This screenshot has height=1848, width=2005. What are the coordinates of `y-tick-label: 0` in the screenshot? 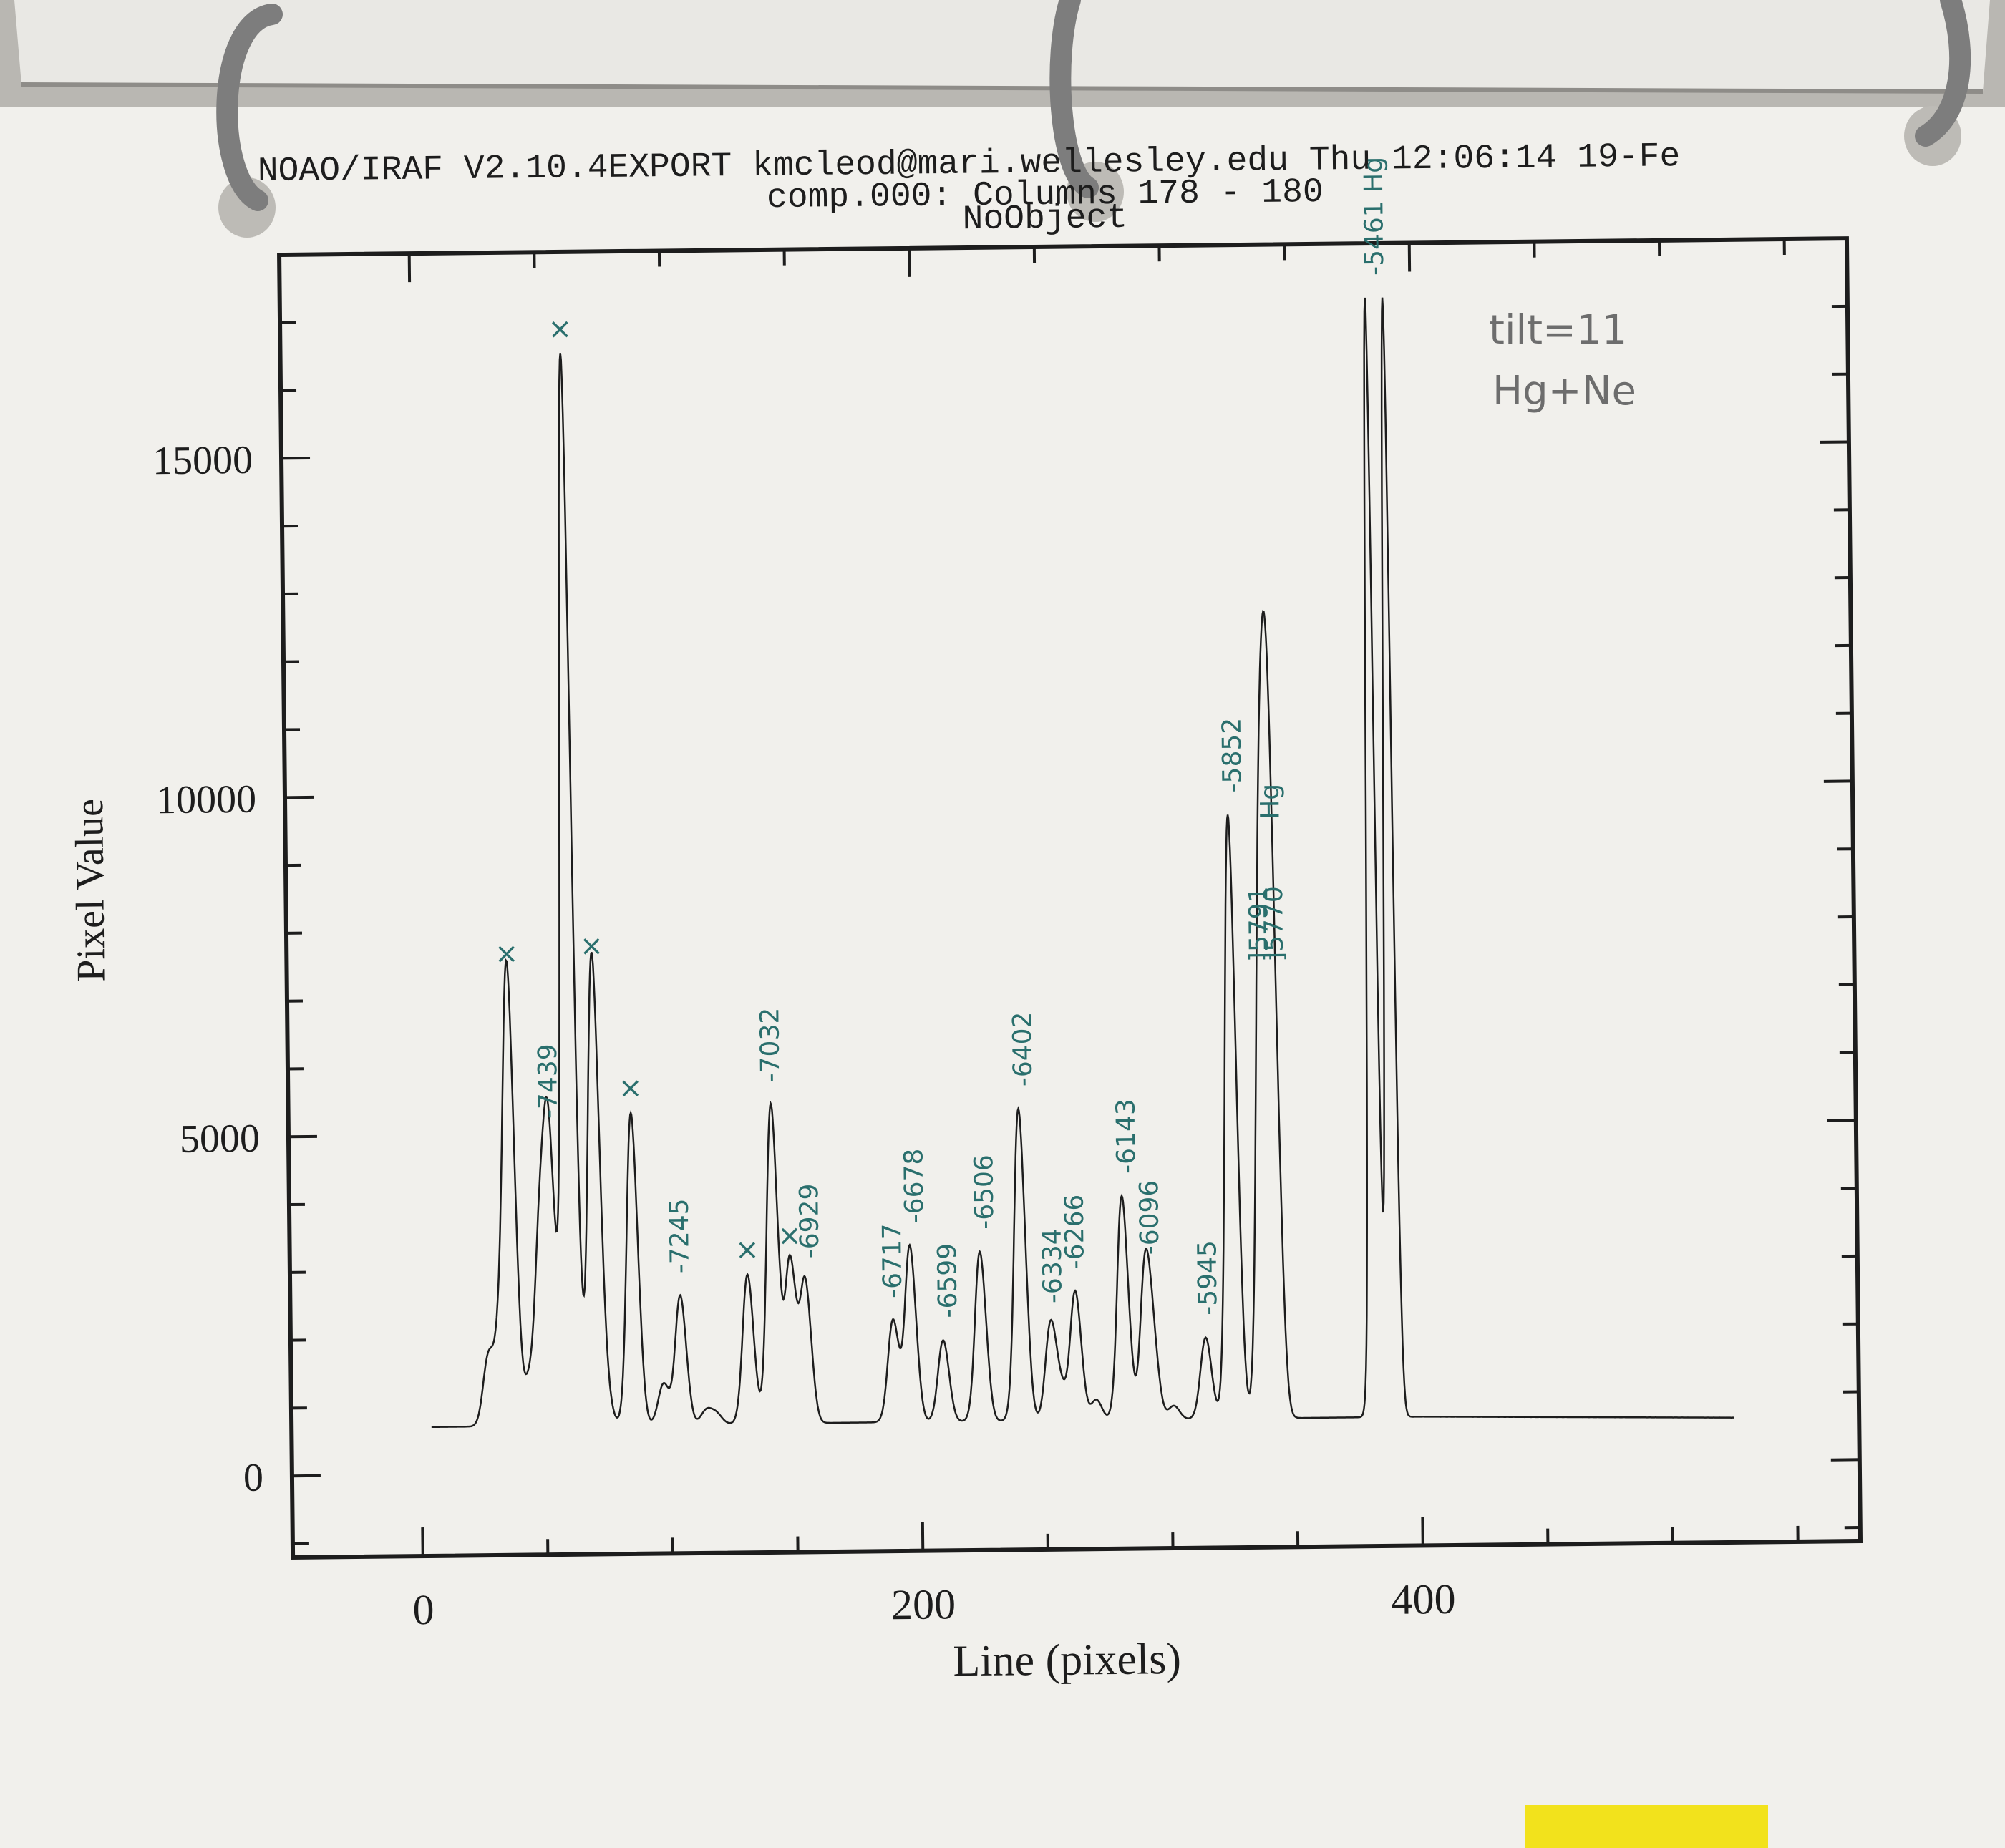 It's located at (253, 1478).